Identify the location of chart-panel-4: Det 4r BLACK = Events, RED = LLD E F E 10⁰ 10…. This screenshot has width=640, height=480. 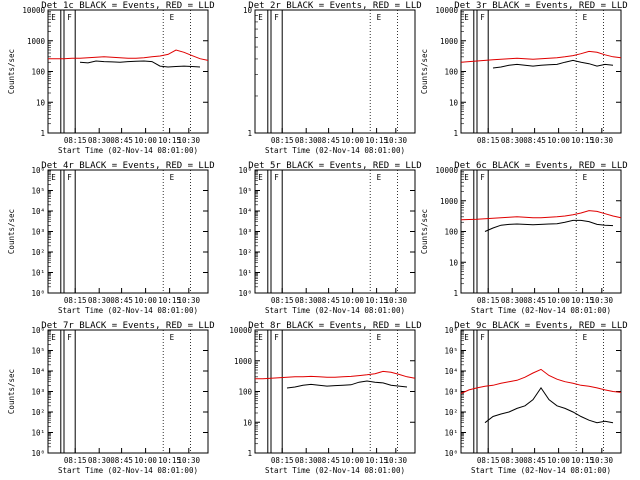
(111, 238).